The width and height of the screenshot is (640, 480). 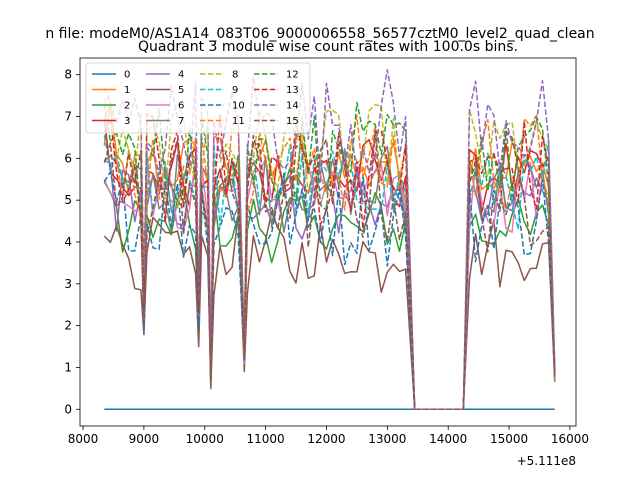 I want to click on x-offset-label: +5.111e8, so click(x=546, y=461).